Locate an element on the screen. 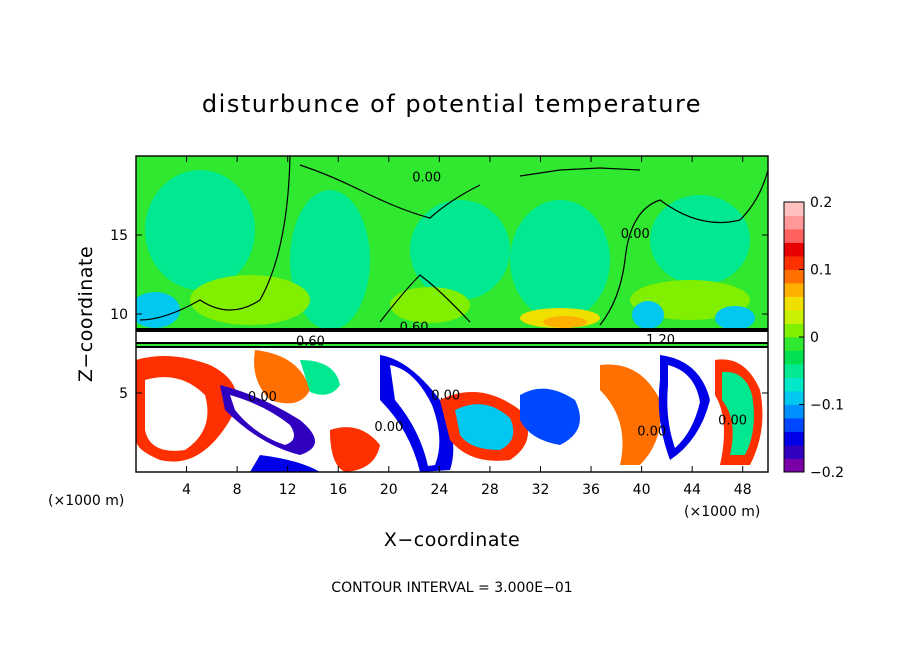 The image size is (904, 654). colorbar-tick-label: 0.2 is located at coordinates (821, 203).